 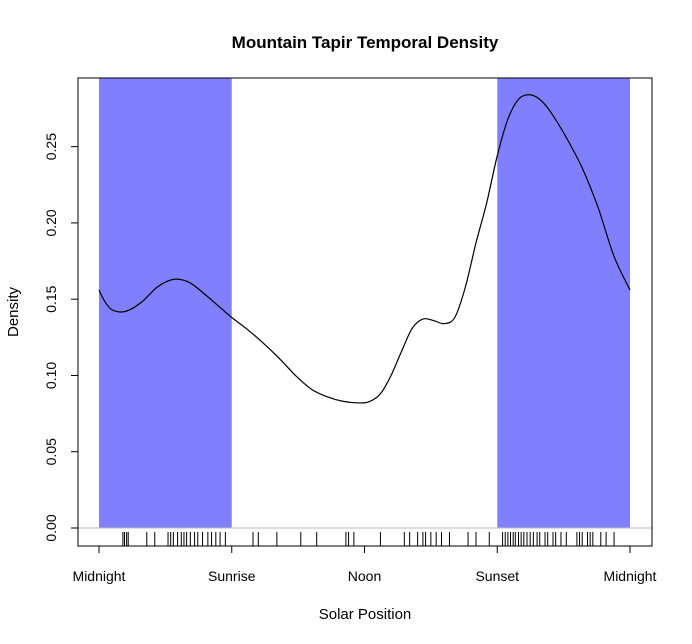 What do you see at coordinates (51, 451) in the screenshot?
I see `y-tick-label: 0.05` at bounding box center [51, 451].